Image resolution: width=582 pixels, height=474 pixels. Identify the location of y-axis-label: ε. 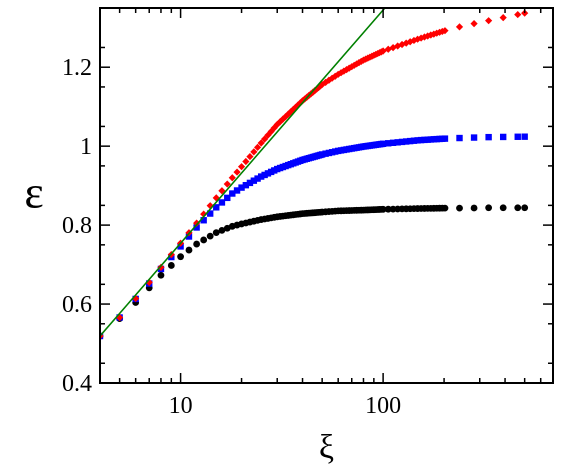
(33, 192).